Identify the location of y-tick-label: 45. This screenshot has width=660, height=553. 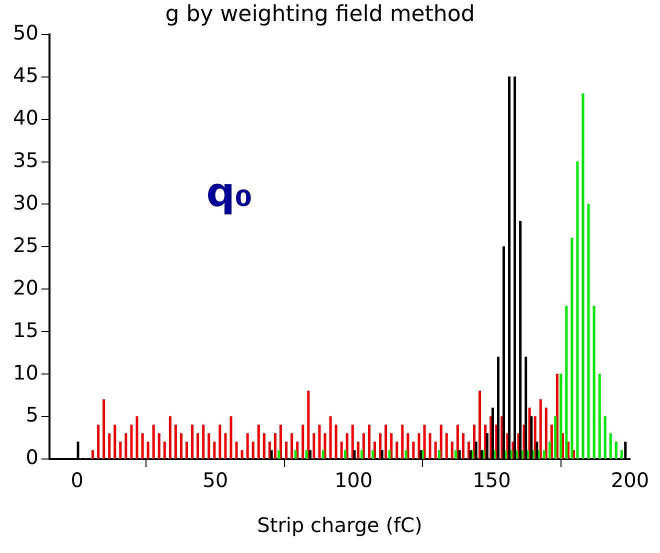
(25, 75).